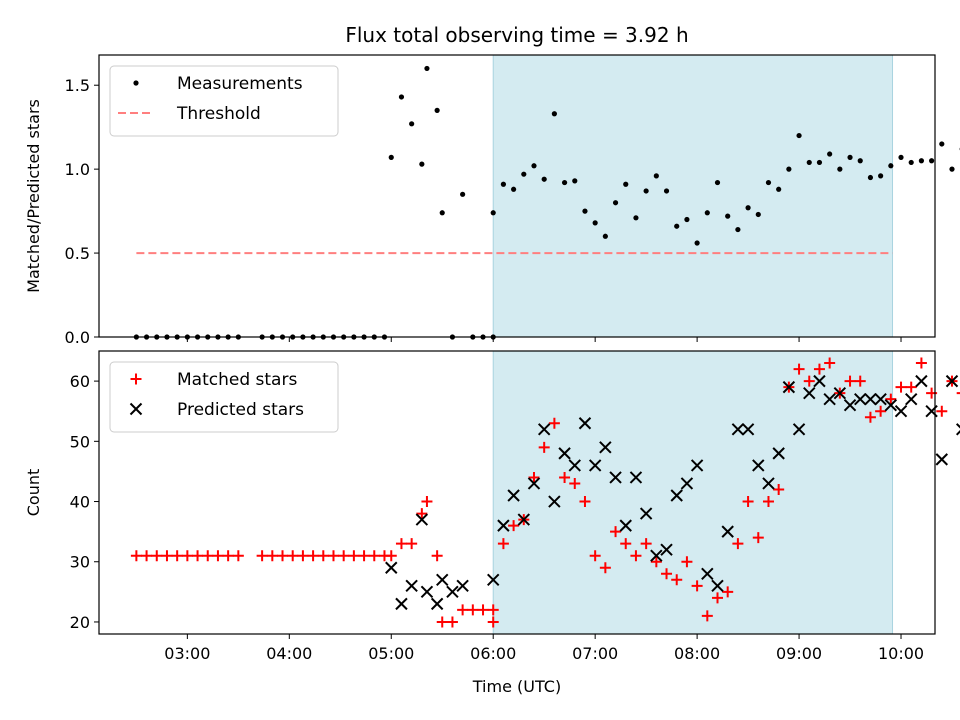  Describe the element at coordinates (237, 380) in the screenshot. I see `legend-label: Matched stars` at that location.